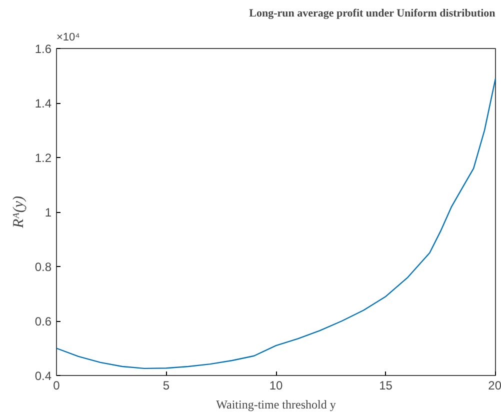 The image size is (501, 414). Describe the element at coordinates (43, 49) in the screenshot. I see `y-tick-label: 1.6` at that location.